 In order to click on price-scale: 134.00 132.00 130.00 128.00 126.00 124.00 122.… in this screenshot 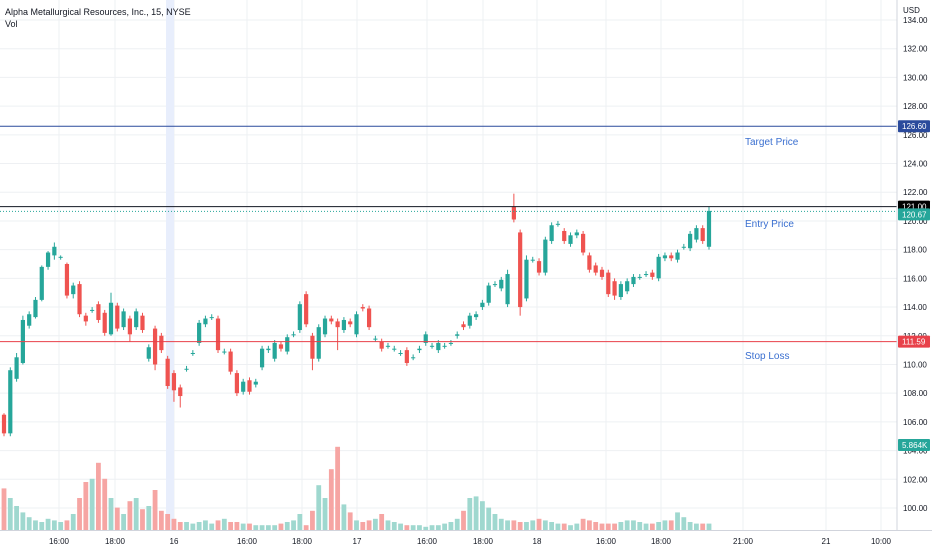, I will do `click(915, 264)`.